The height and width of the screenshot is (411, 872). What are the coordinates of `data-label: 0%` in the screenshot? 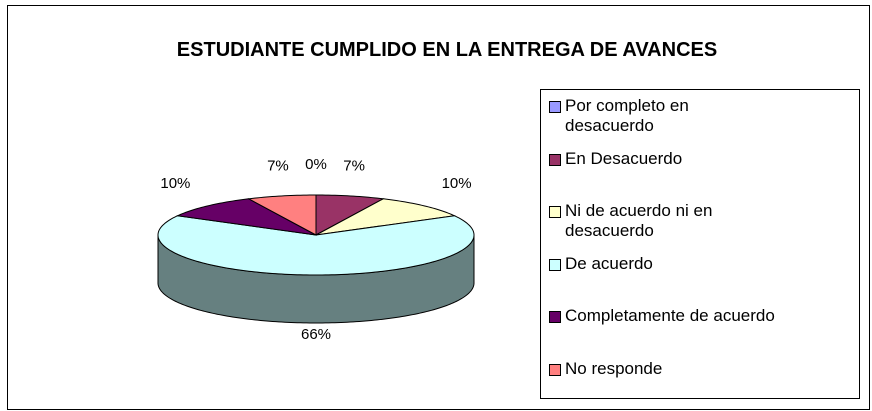 It's located at (316, 164).